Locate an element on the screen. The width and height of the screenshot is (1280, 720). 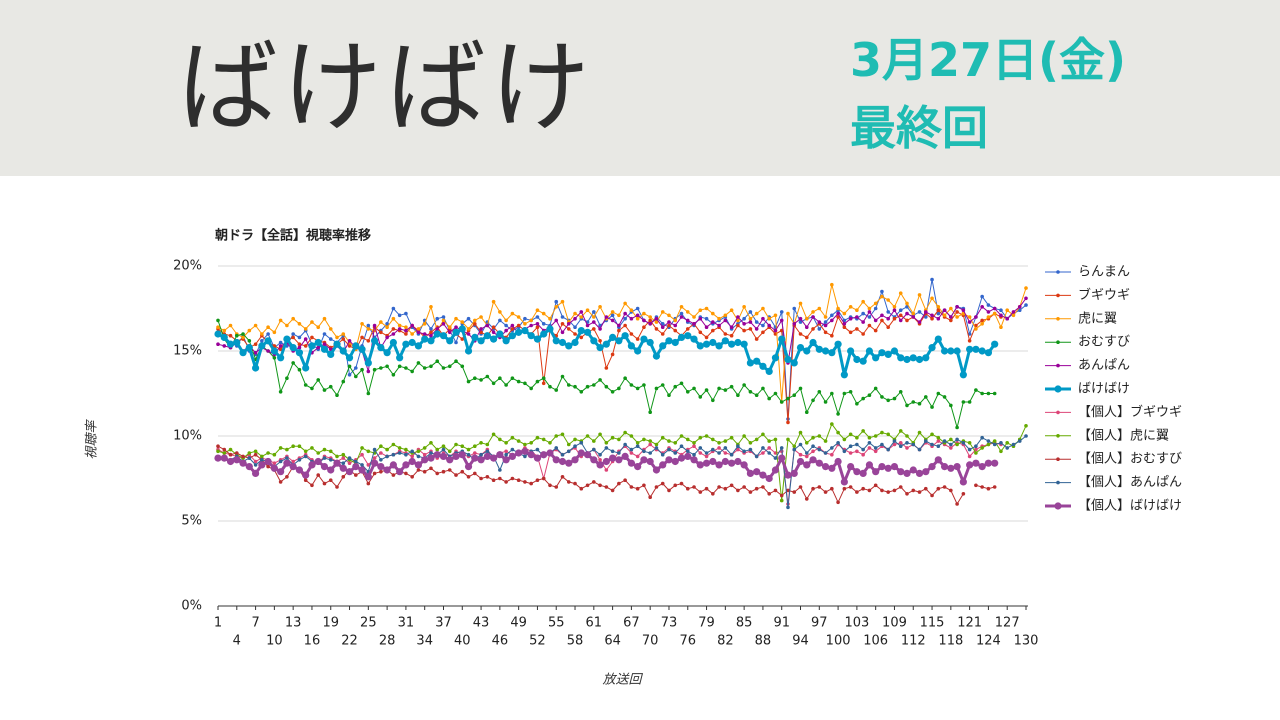
series-line is located at coordinates (609, 472).